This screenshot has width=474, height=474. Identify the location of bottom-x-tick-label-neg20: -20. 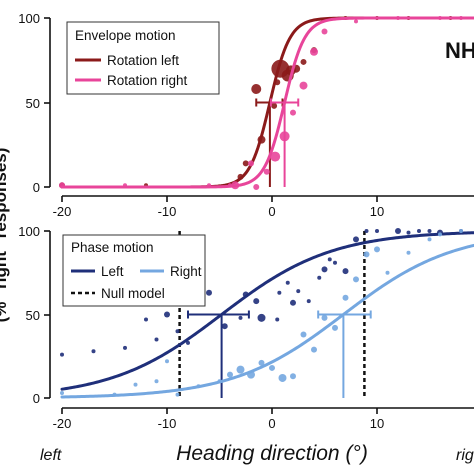
(62, 423).